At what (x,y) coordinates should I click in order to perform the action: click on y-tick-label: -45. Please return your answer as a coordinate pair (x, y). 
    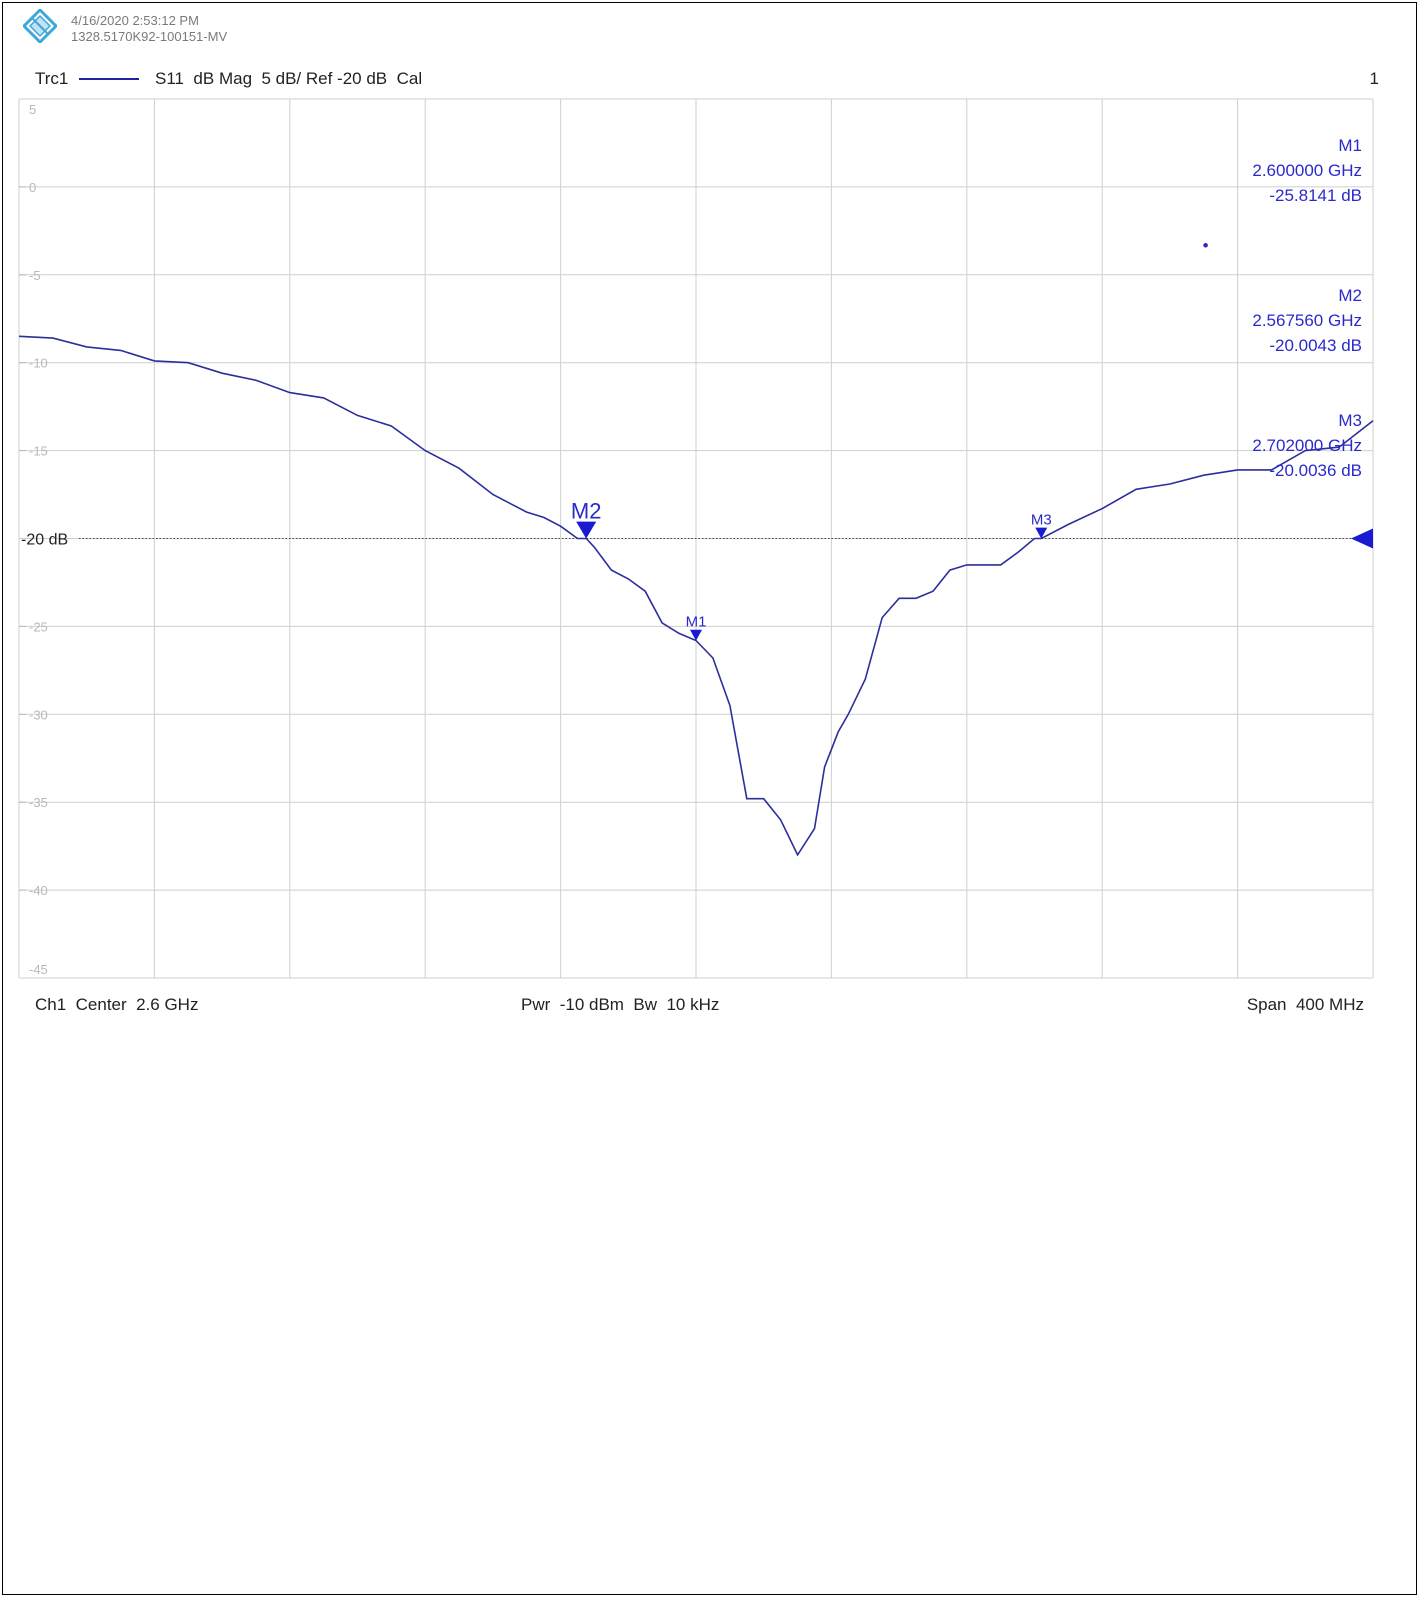
    Looking at the image, I should click on (38, 969).